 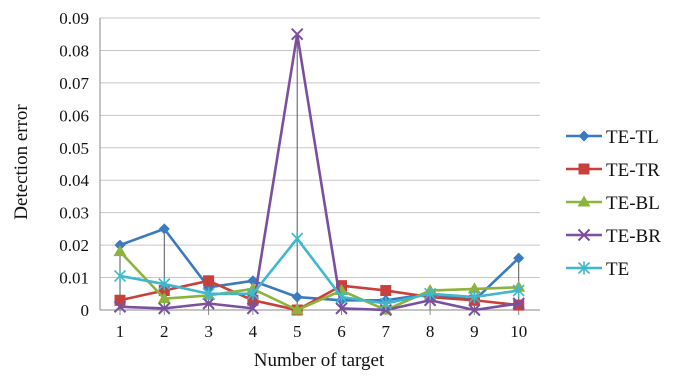 What do you see at coordinates (597, 269) in the screenshot?
I see `legend-item-te: TE` at bounding box center [597, 269].